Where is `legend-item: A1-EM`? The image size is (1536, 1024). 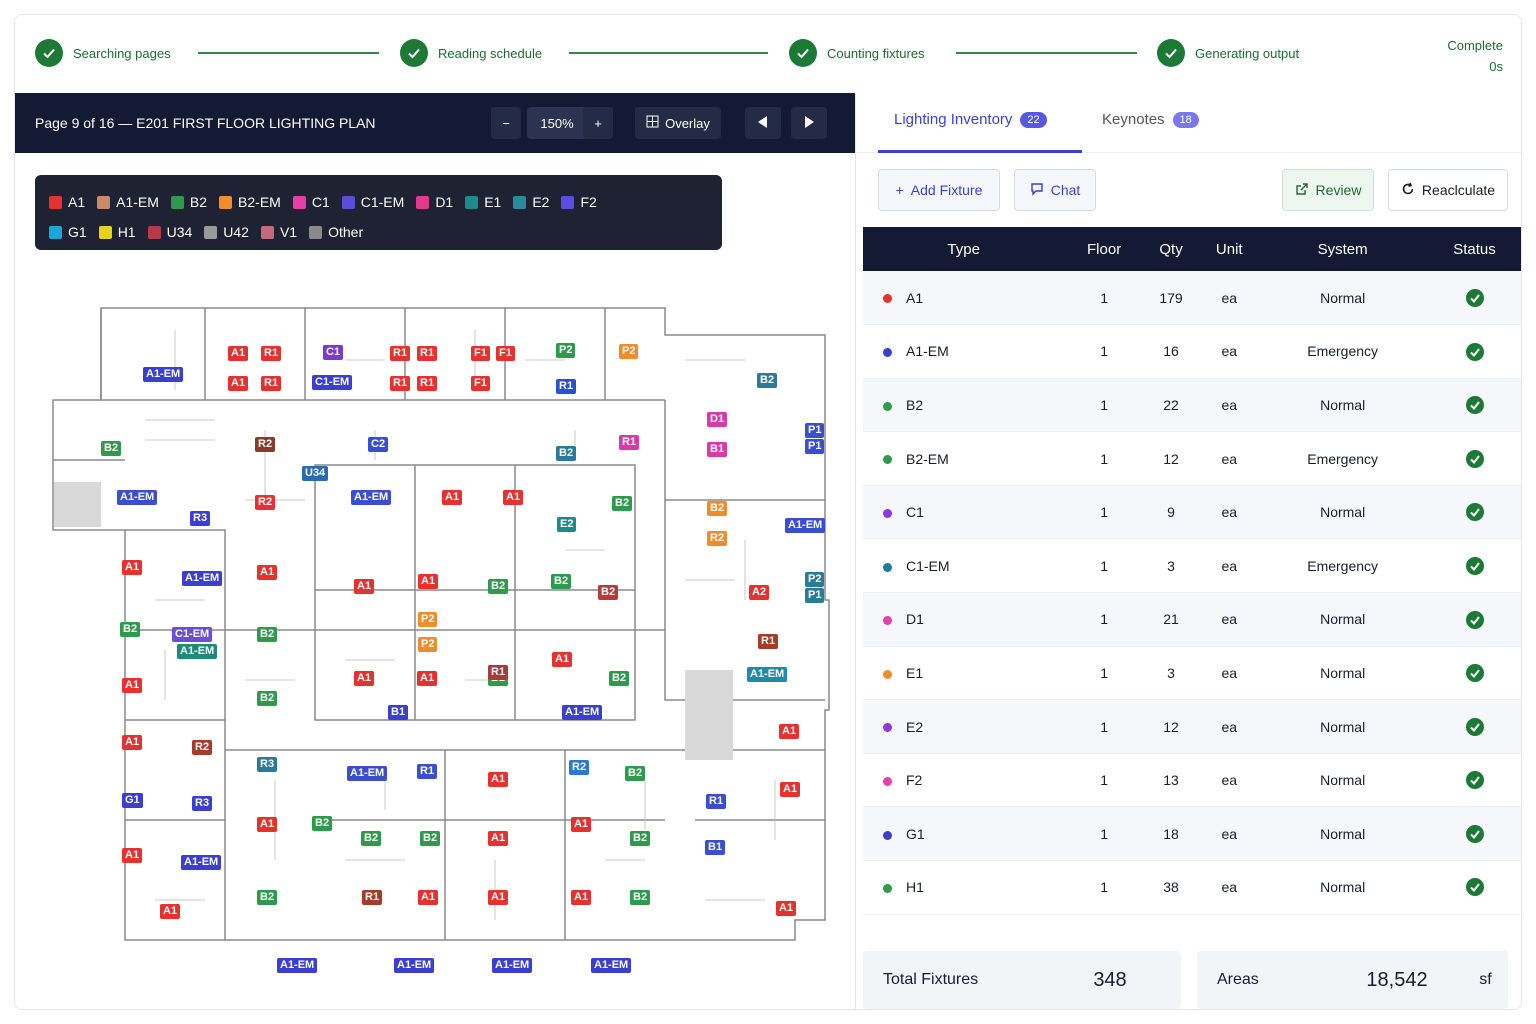 legend-item: A1-EM is located at coordinates (128, 202).